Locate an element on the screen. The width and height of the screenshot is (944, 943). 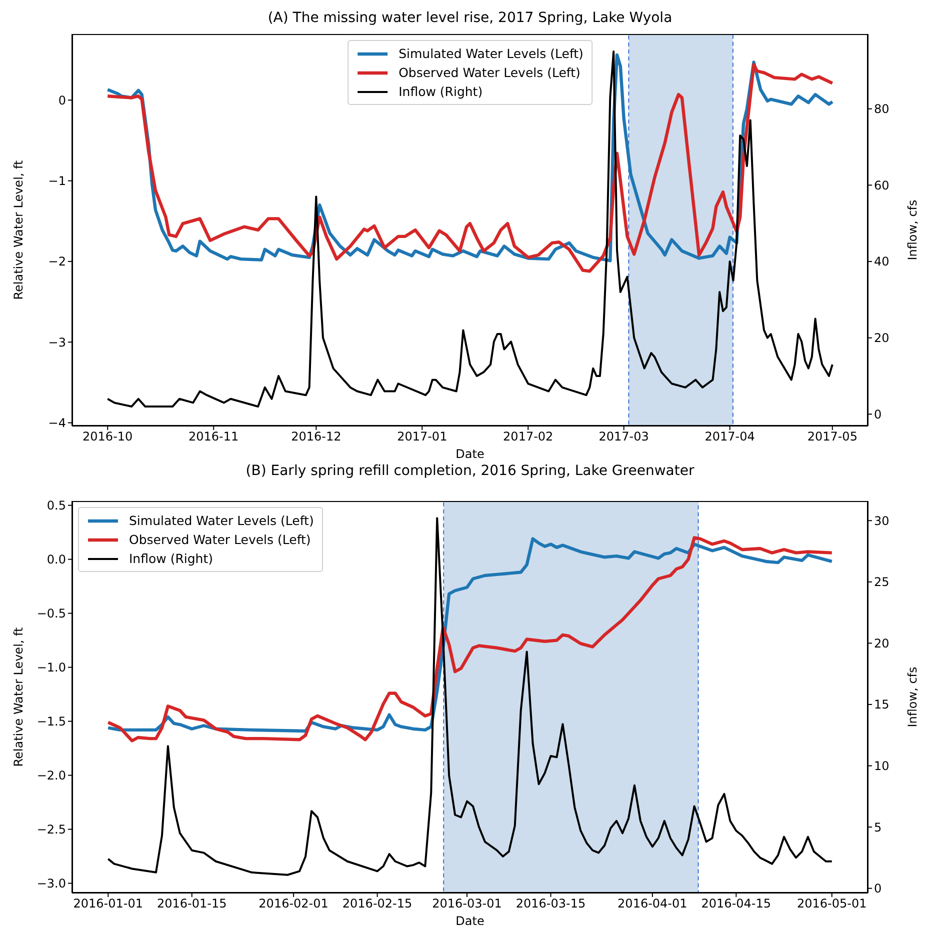
chart-title: (A) The missing water level rise, 2017 Spring, Lake Wyola is located at coordinates (470, 18).